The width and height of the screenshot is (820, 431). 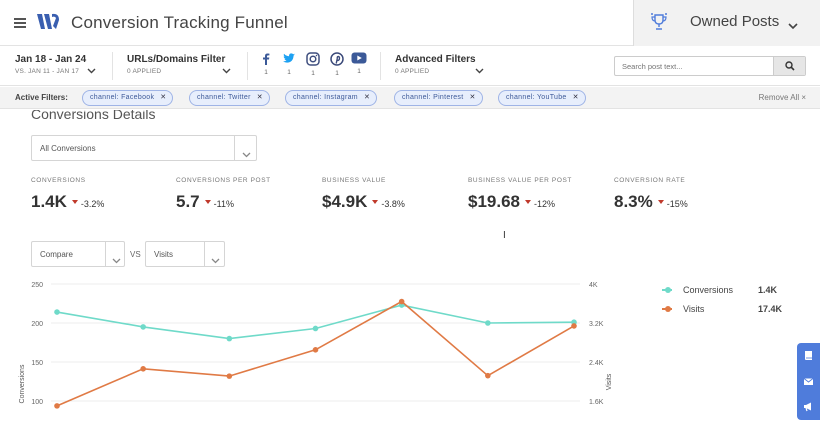 What do you see at coordinates (313, 73) in the screenshot?
I see `instagram-count: 1` at bounding box center [313, 73].